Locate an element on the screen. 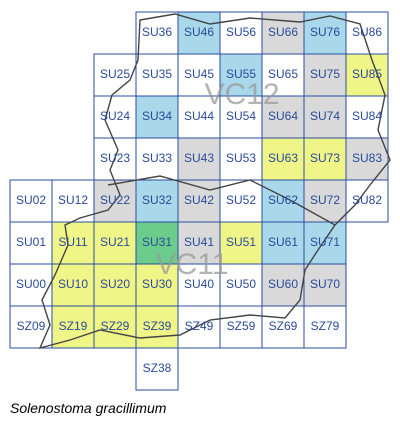 The image size is (400, 430). cell-label: SU82 is located at coordinates (367, 200).